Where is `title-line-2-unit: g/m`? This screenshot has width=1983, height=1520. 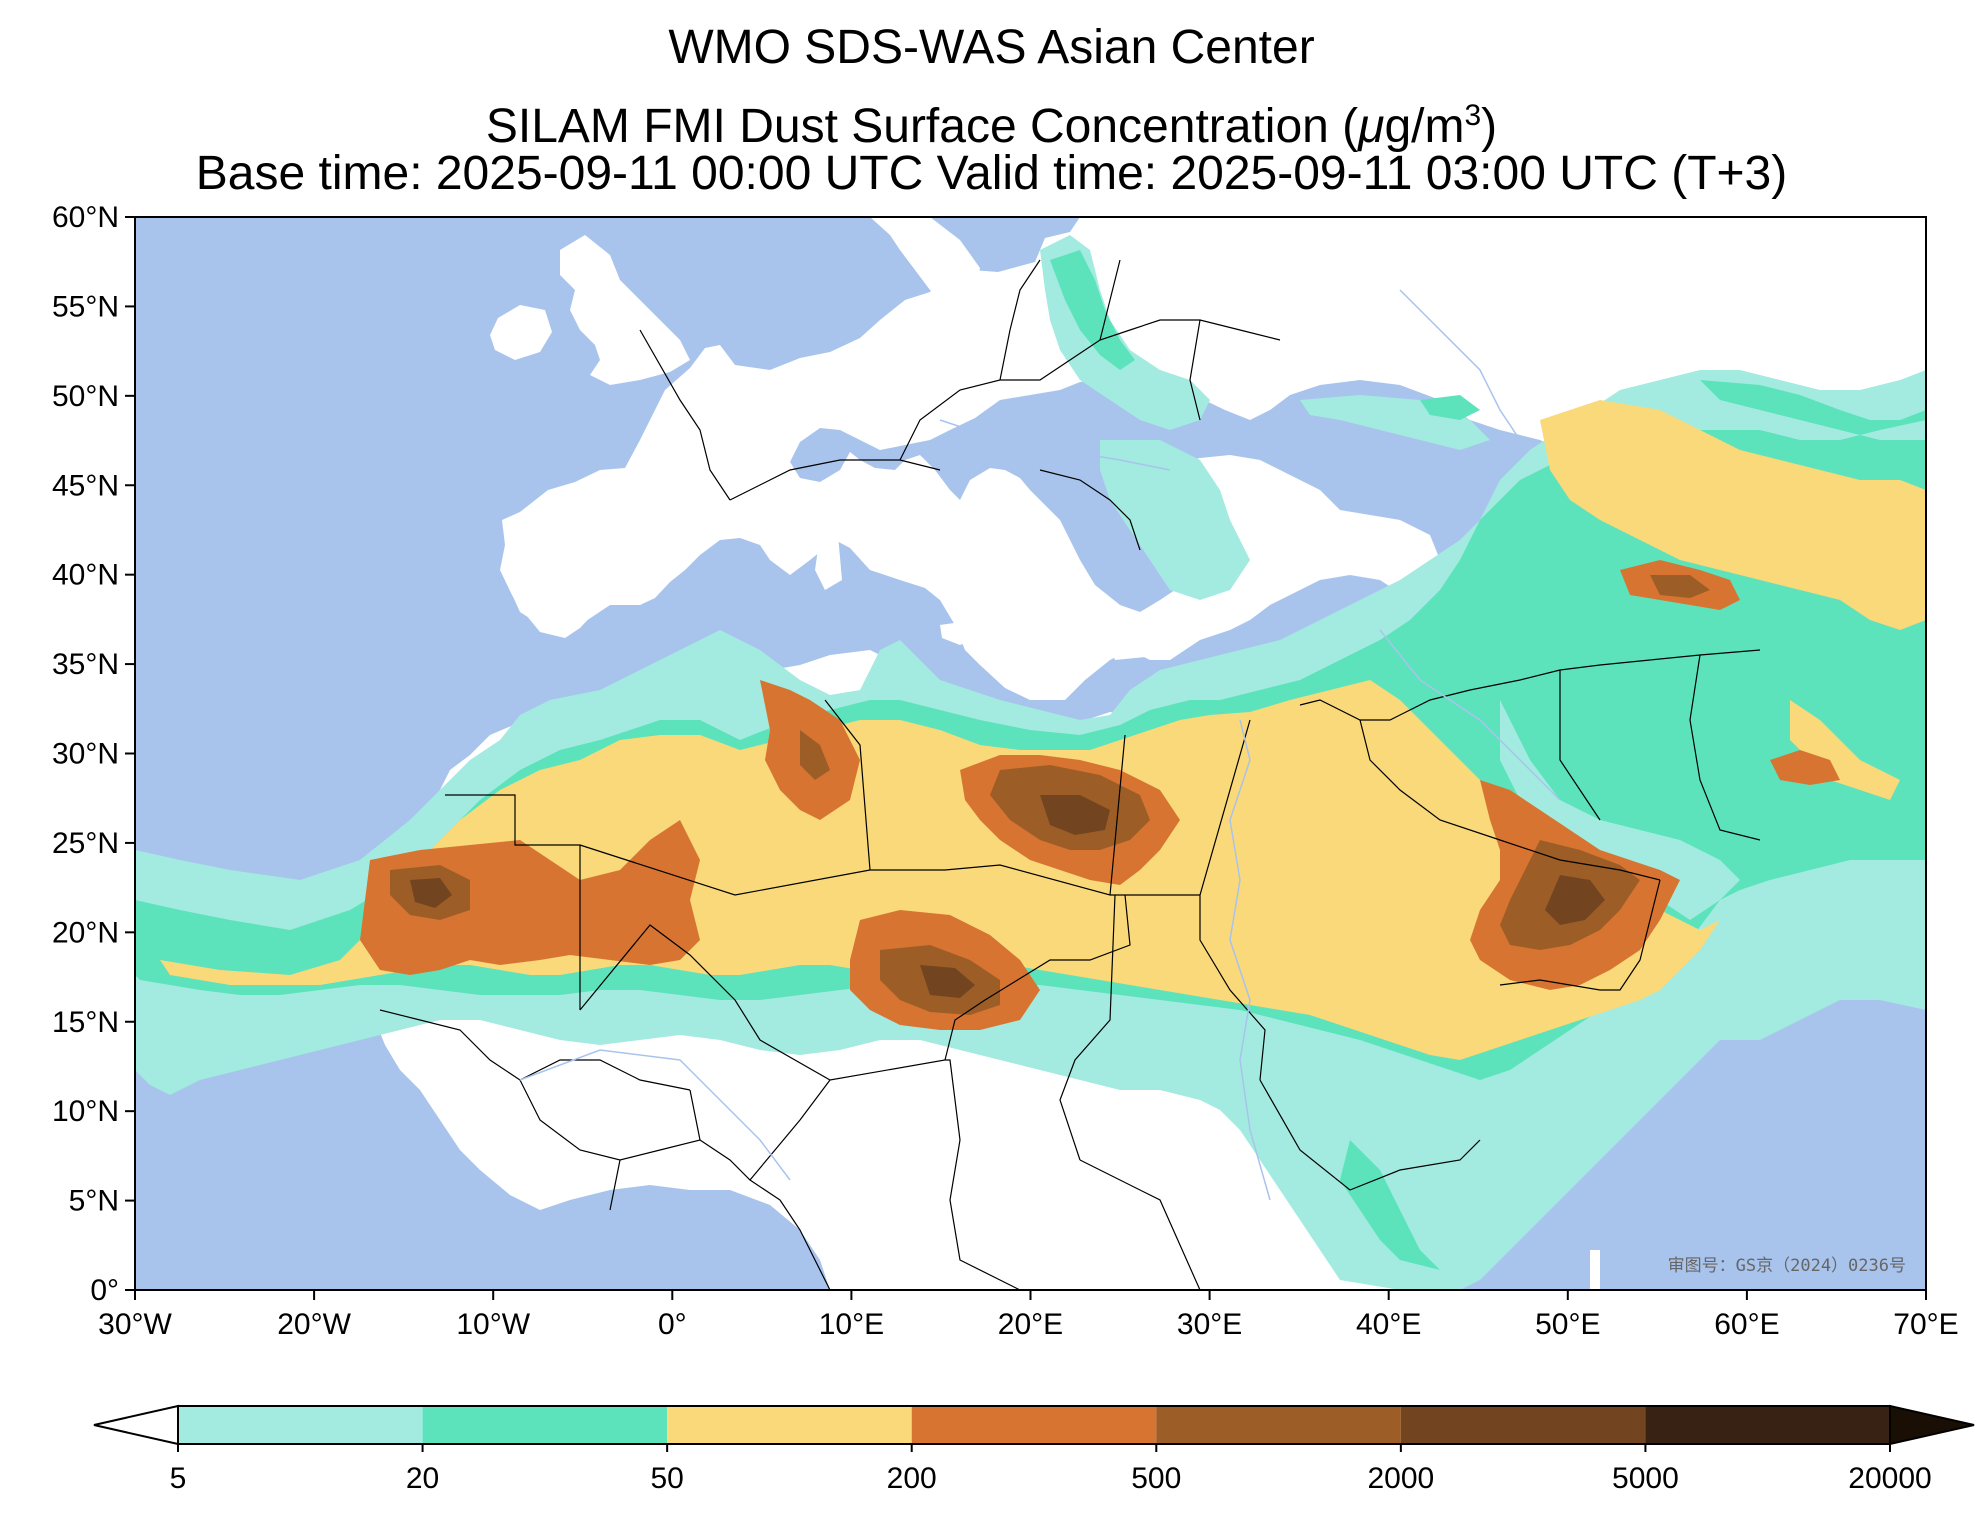
title-line-2-unit: g/m is located at coordinates (1424, 126).